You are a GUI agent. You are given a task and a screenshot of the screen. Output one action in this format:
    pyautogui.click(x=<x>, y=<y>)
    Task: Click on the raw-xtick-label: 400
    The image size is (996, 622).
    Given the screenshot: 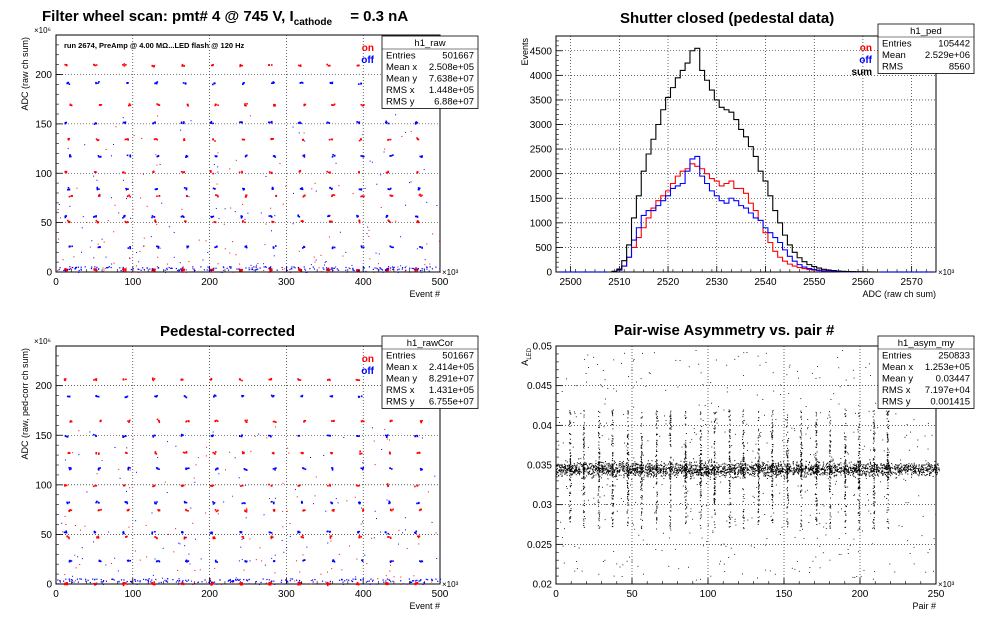 What is the action you would take?
    pyautogui.click(x=363, y=282)
    